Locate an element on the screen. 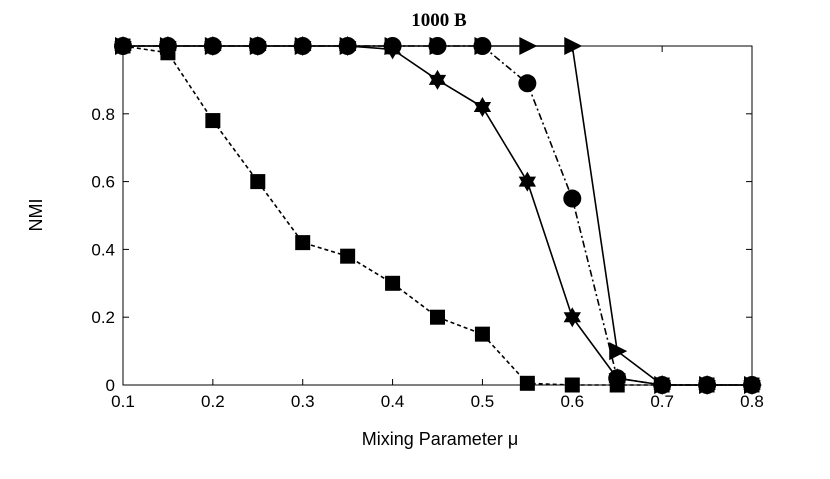 This screenshot has height=479, width=830. y-tick-label: 0.2 is located at coordinates (103, 317).